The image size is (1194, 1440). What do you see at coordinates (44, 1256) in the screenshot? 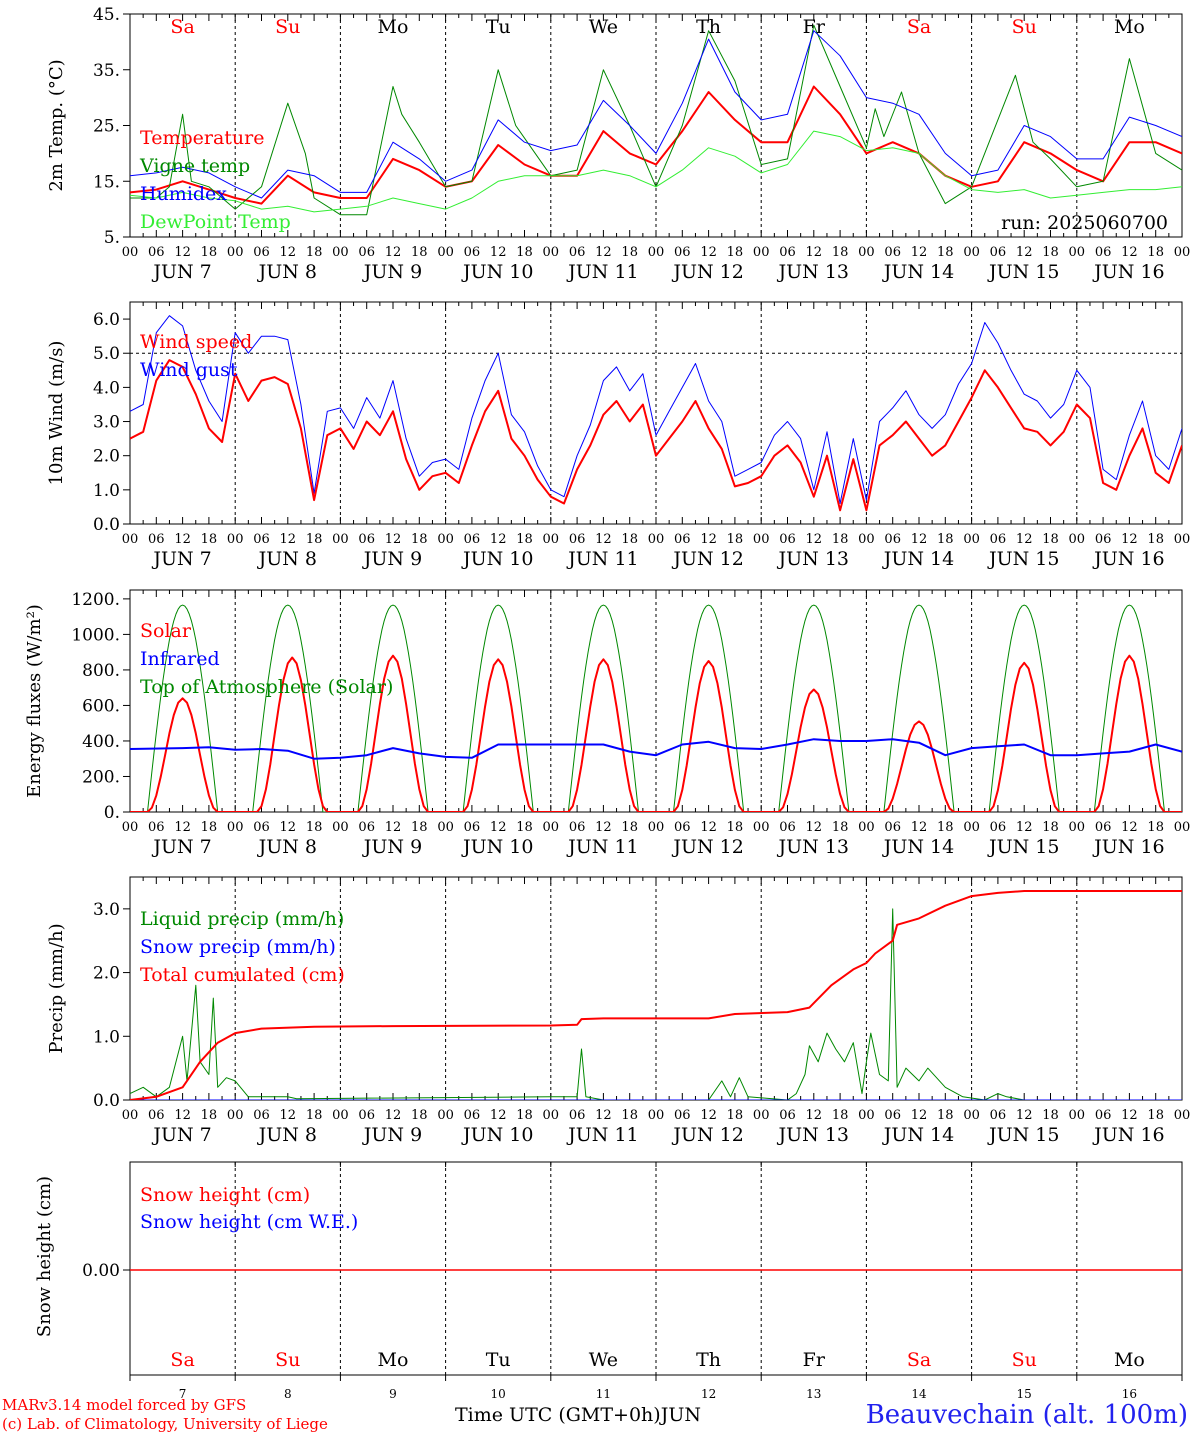
I see `panel-5-y-axis-label: Snow height (cm)` at bounding box center [44, 1256].